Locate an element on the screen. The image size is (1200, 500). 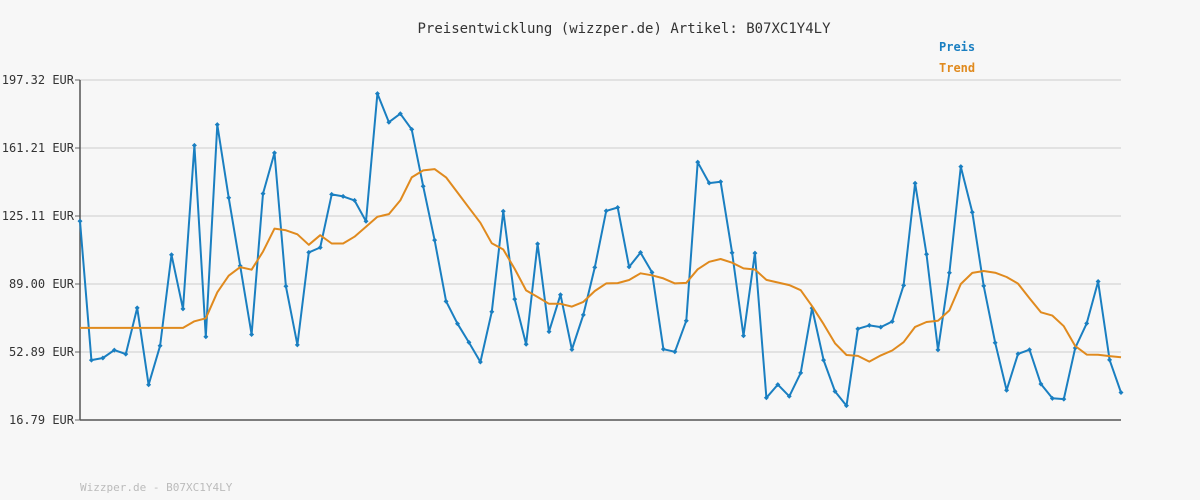
footer-text: Wizzper.de - B07XC1Y4LY is located at coordinates (156, 487).